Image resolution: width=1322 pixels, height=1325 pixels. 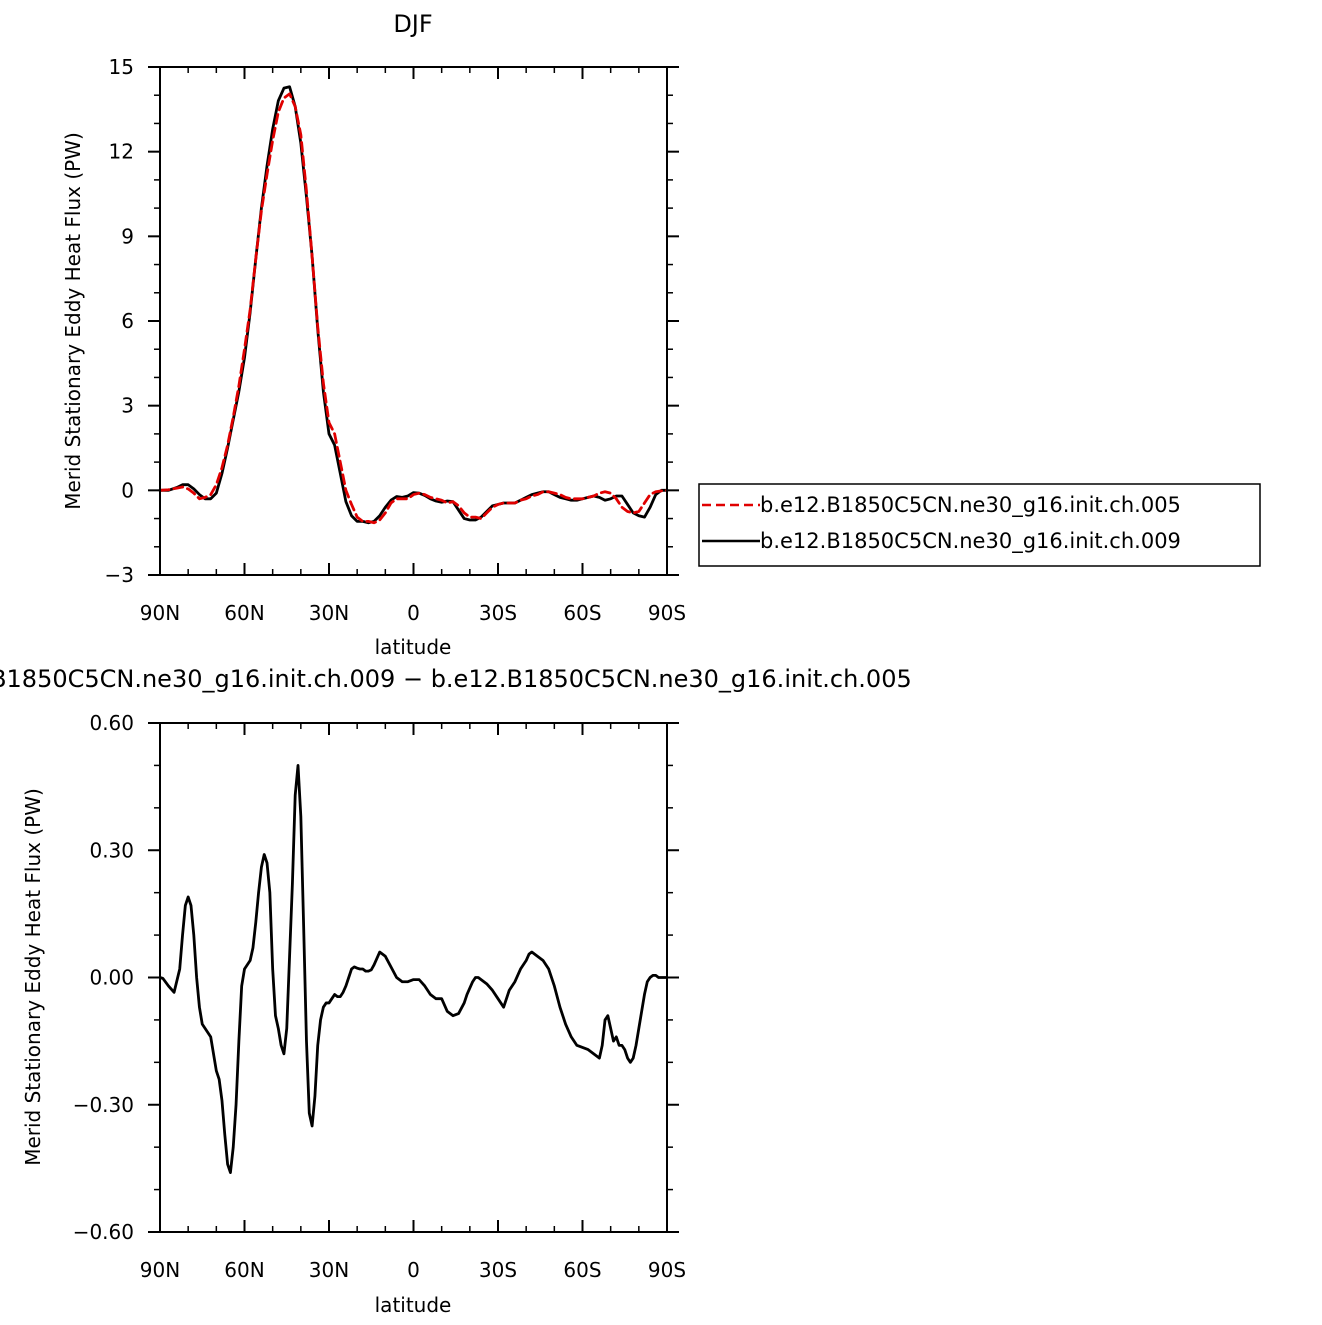 I want to click on bottom-chart-ytick-label: 0.30, so click(x=111, y=850).